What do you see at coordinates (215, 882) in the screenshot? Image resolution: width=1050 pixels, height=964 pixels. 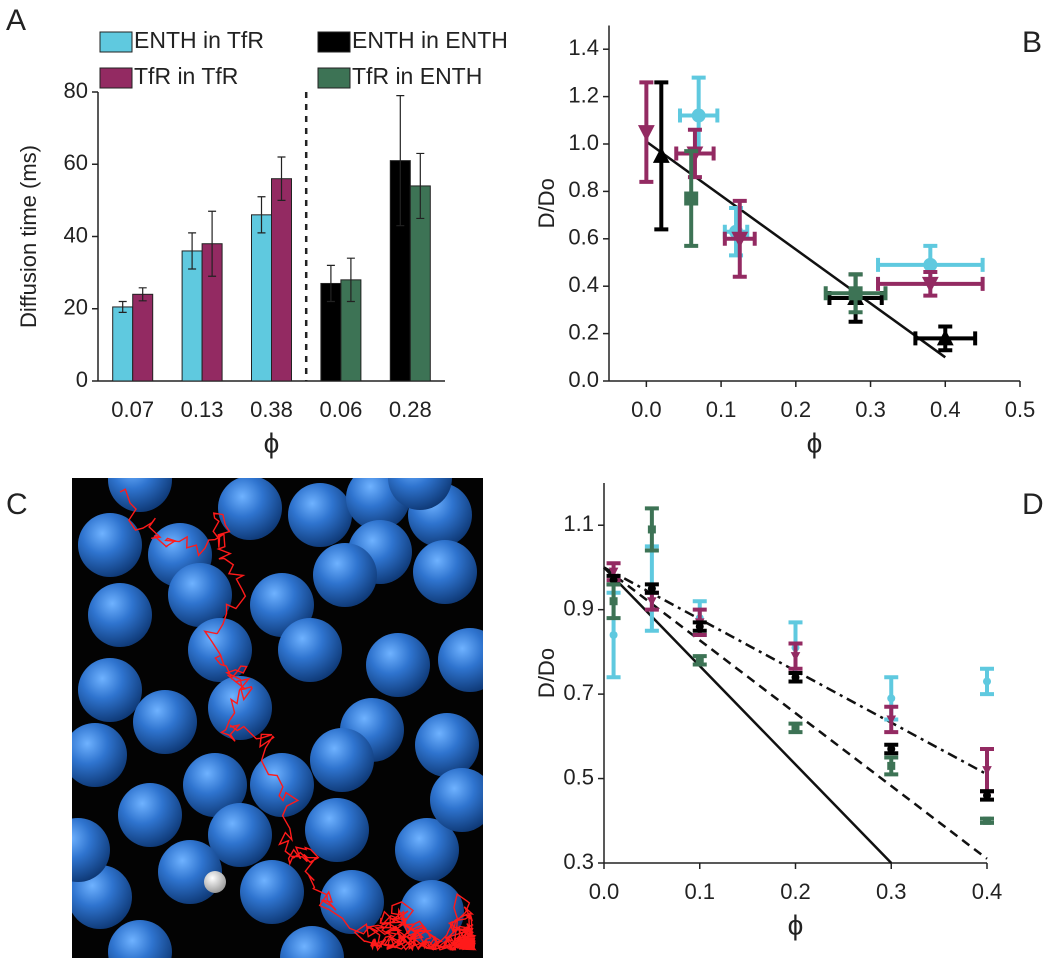 I see `tracer-particle` at bounding box center [215, 882].